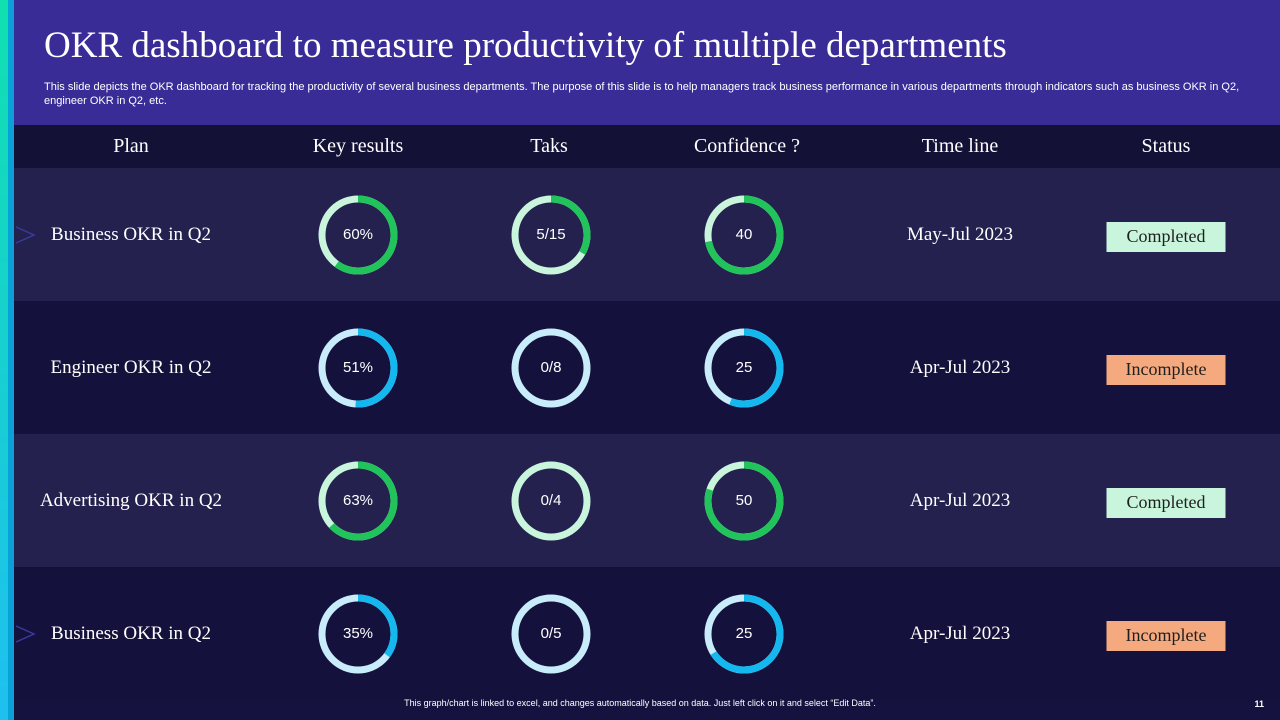 The width and height of the screenshot is (1280, 720). I want to click on tasks-value: 0/5, so click(551, 633).